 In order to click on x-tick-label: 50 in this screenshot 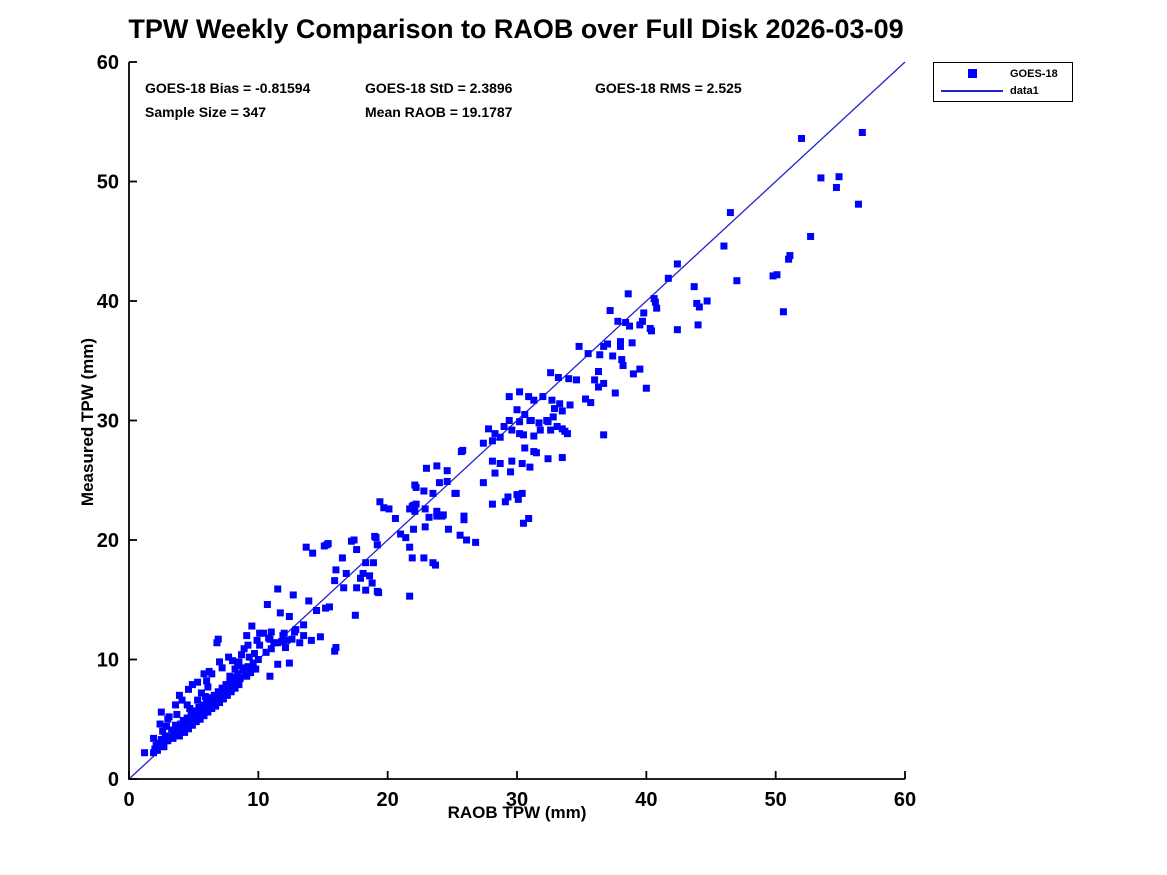, I will do `click(776, 800)`.